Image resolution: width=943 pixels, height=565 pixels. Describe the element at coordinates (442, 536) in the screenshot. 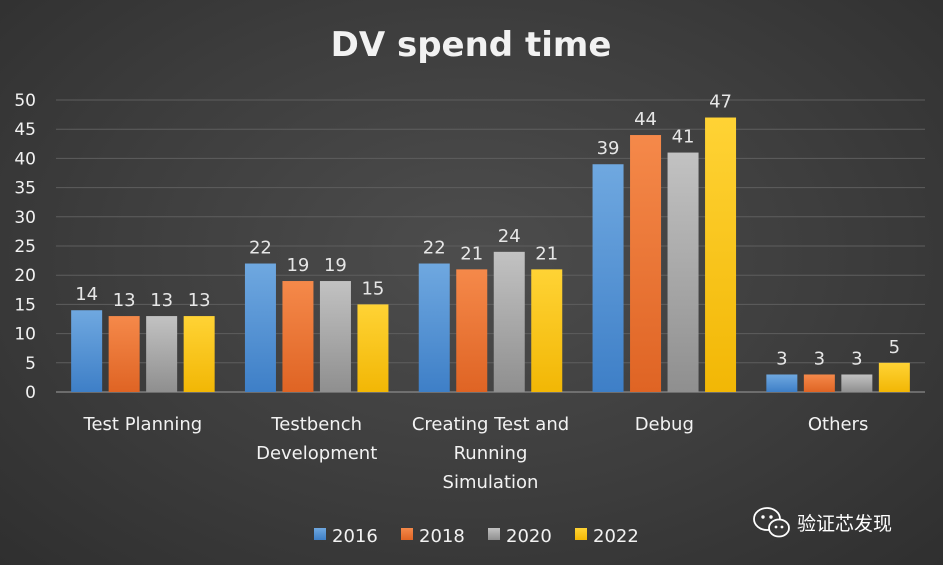

I see `legend-label: 2018` at that location.